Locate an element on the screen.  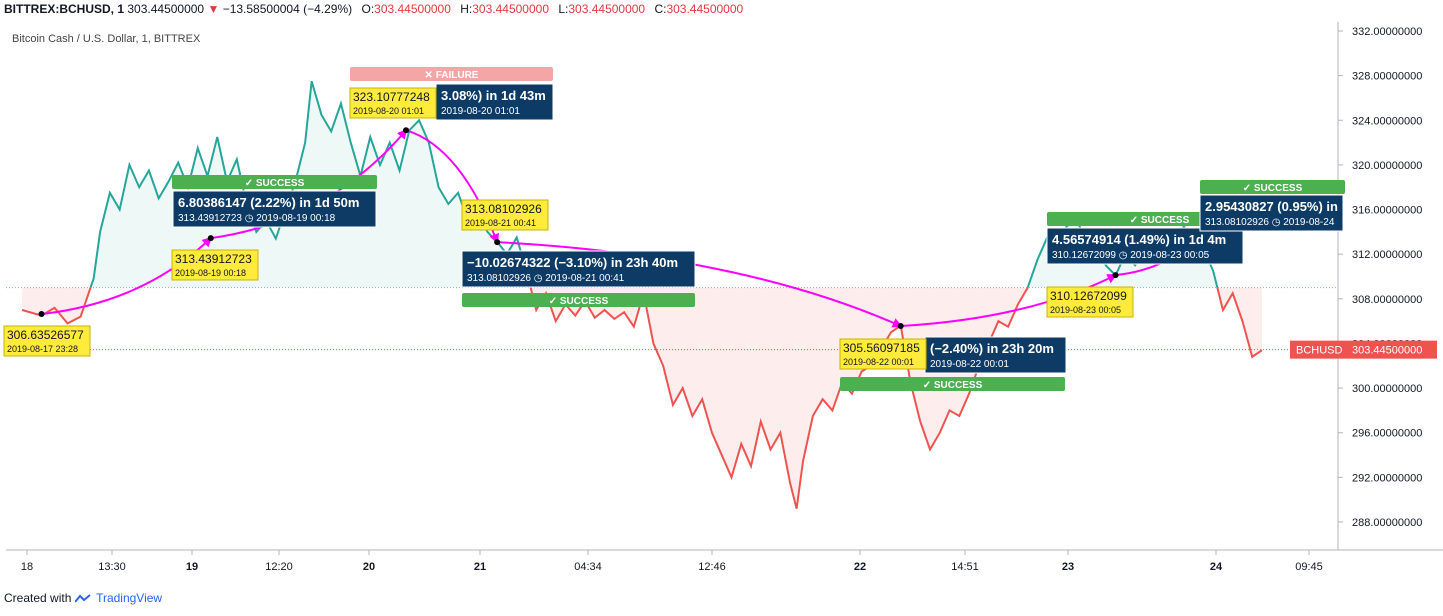
x-tick-label: 23 is located at coordinates (1068, 567).